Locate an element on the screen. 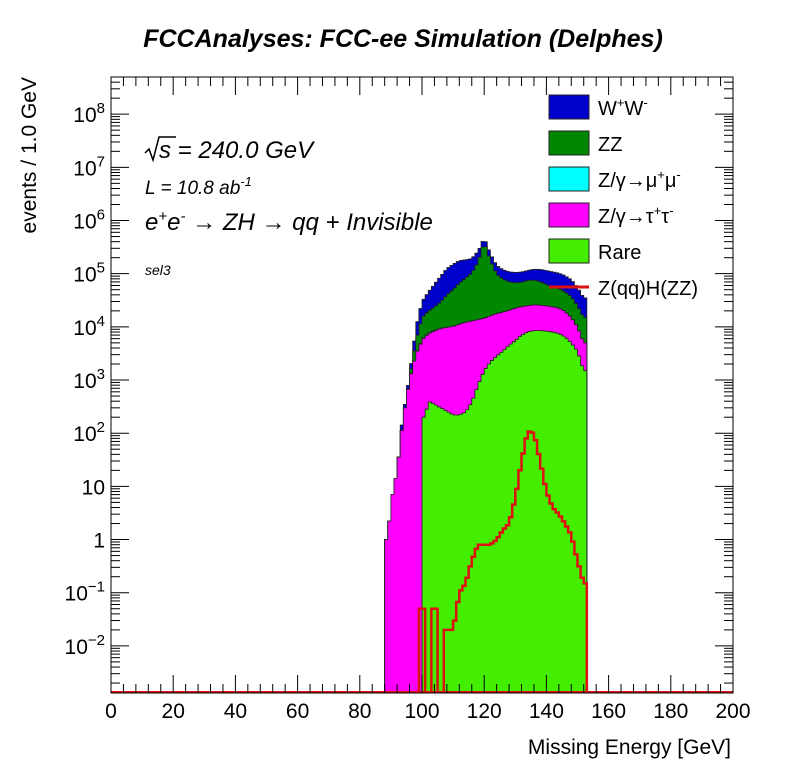 This screenshot has height=772, width=796. chart-title: FCCAnalyses: FCC-ee Simulation (Delphes) is located at coordinates (403, 39).